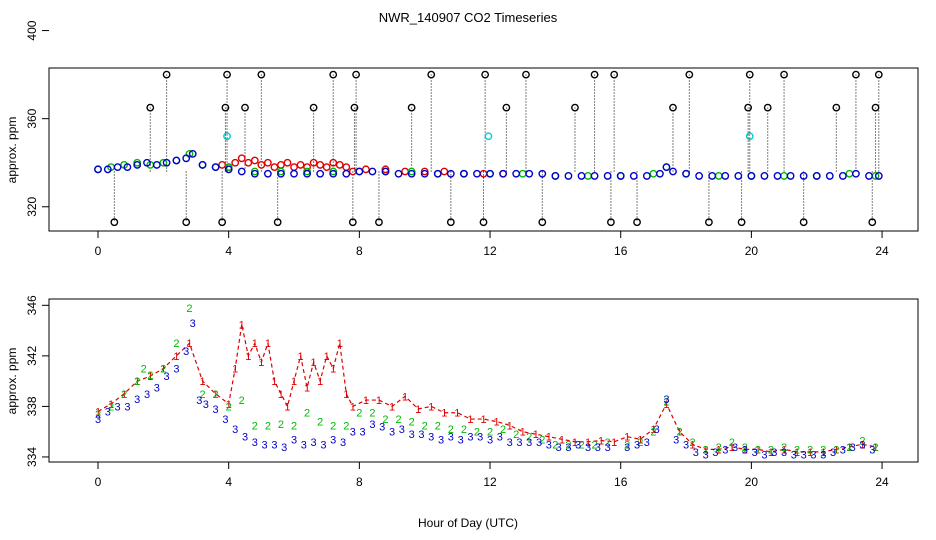 The width and height of the screenshot is (936, 540). I want to click on top-y-tick-label: 400, so click(32, 30).